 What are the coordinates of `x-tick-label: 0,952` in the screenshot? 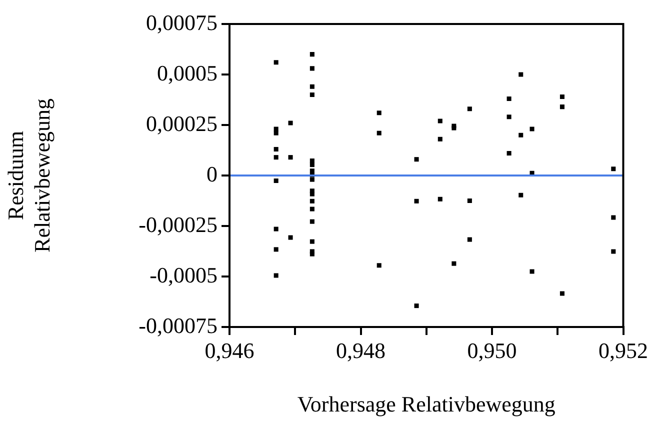 It's located at (623, 350).